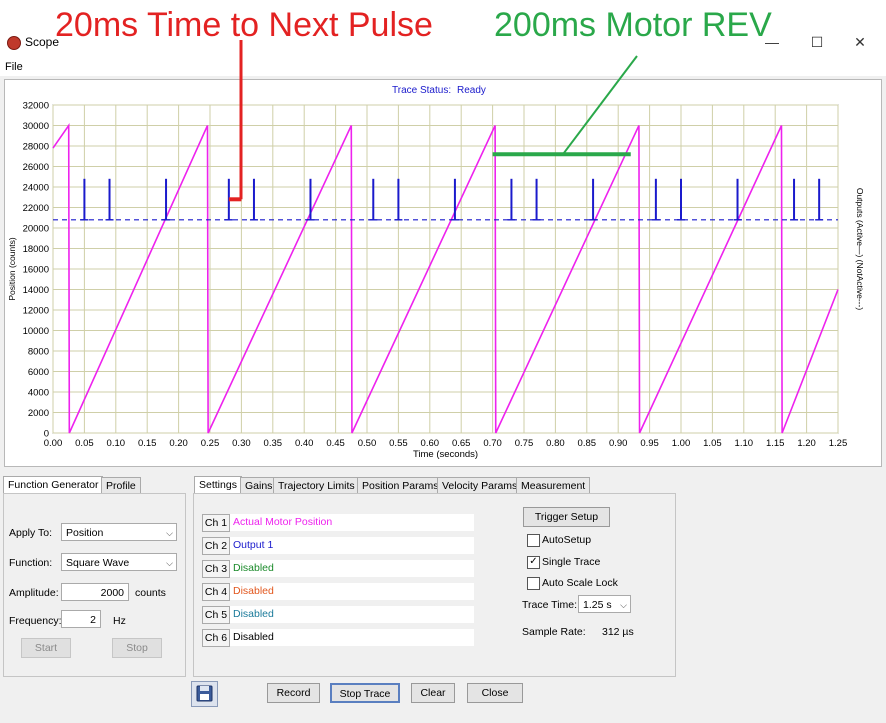 This screenshot has height=723, width=886. I want to click on channel-label: Ch 3, so click(216, 569).